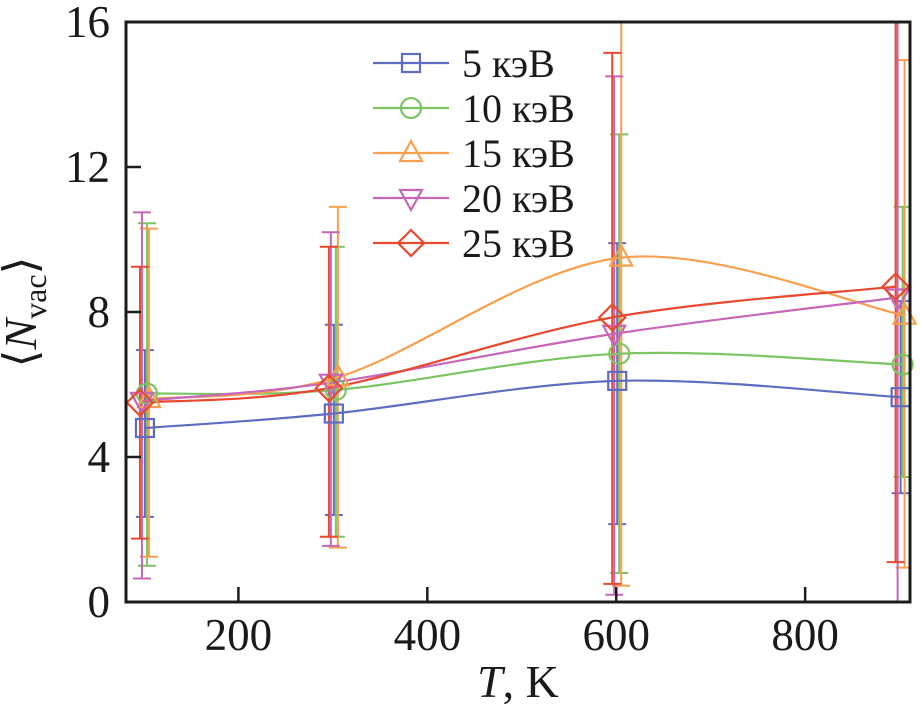 Image resolution: width=921 pixels, height=712 pixels. Describe the element at coordinates (239, 635) in the screenshot. I see `x-tick-label: 200` at that location.